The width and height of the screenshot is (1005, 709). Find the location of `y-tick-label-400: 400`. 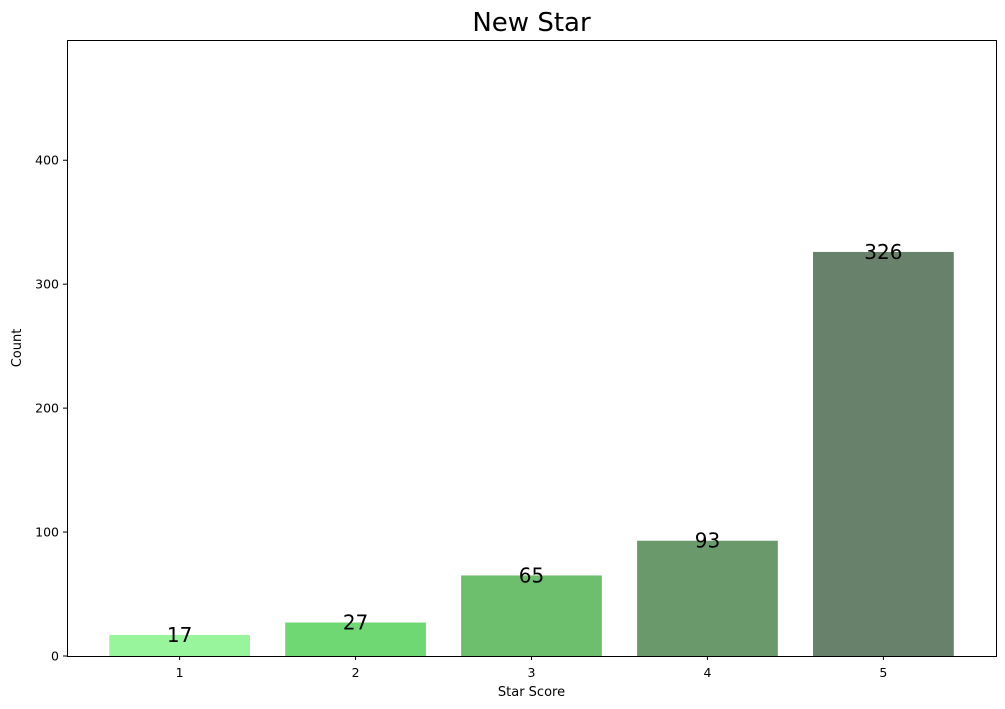

y-tick-label-400: 400 is located at coordinates (47, 160).